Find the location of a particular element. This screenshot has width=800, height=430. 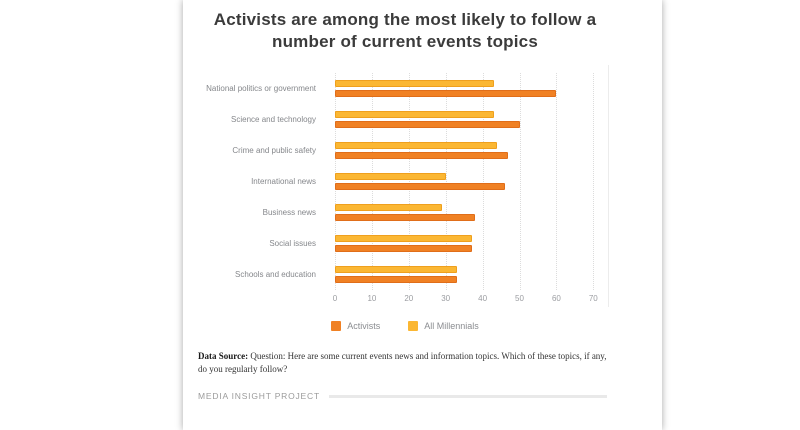

legend-item-activists: Activists is located at coordinates (356, 326).